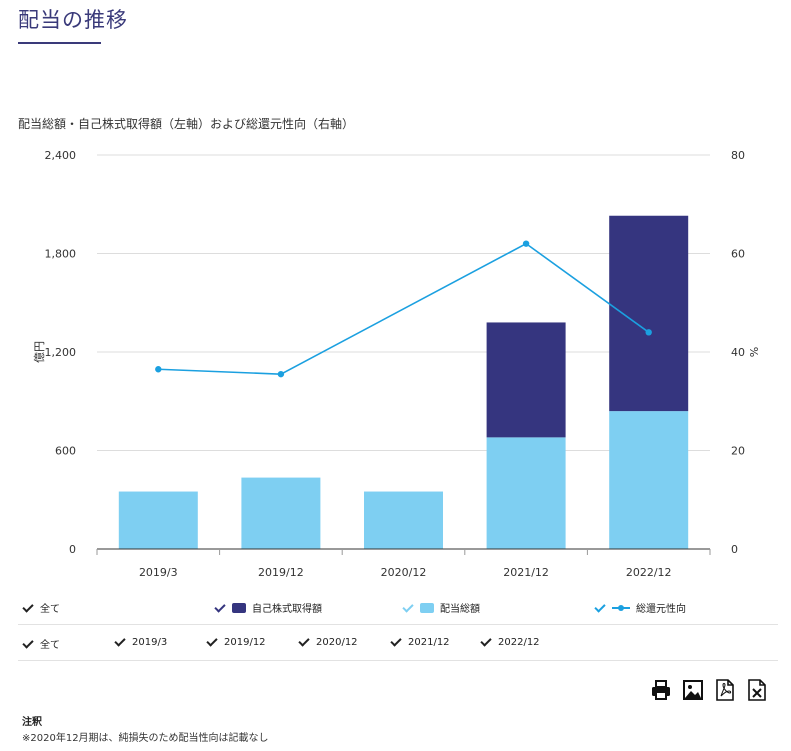 This screenshot has height=751, width=791. What do you see at coordinates (709, 690) in the screenshot?
I see `export-toolbar` at bounding box center [709, 690].